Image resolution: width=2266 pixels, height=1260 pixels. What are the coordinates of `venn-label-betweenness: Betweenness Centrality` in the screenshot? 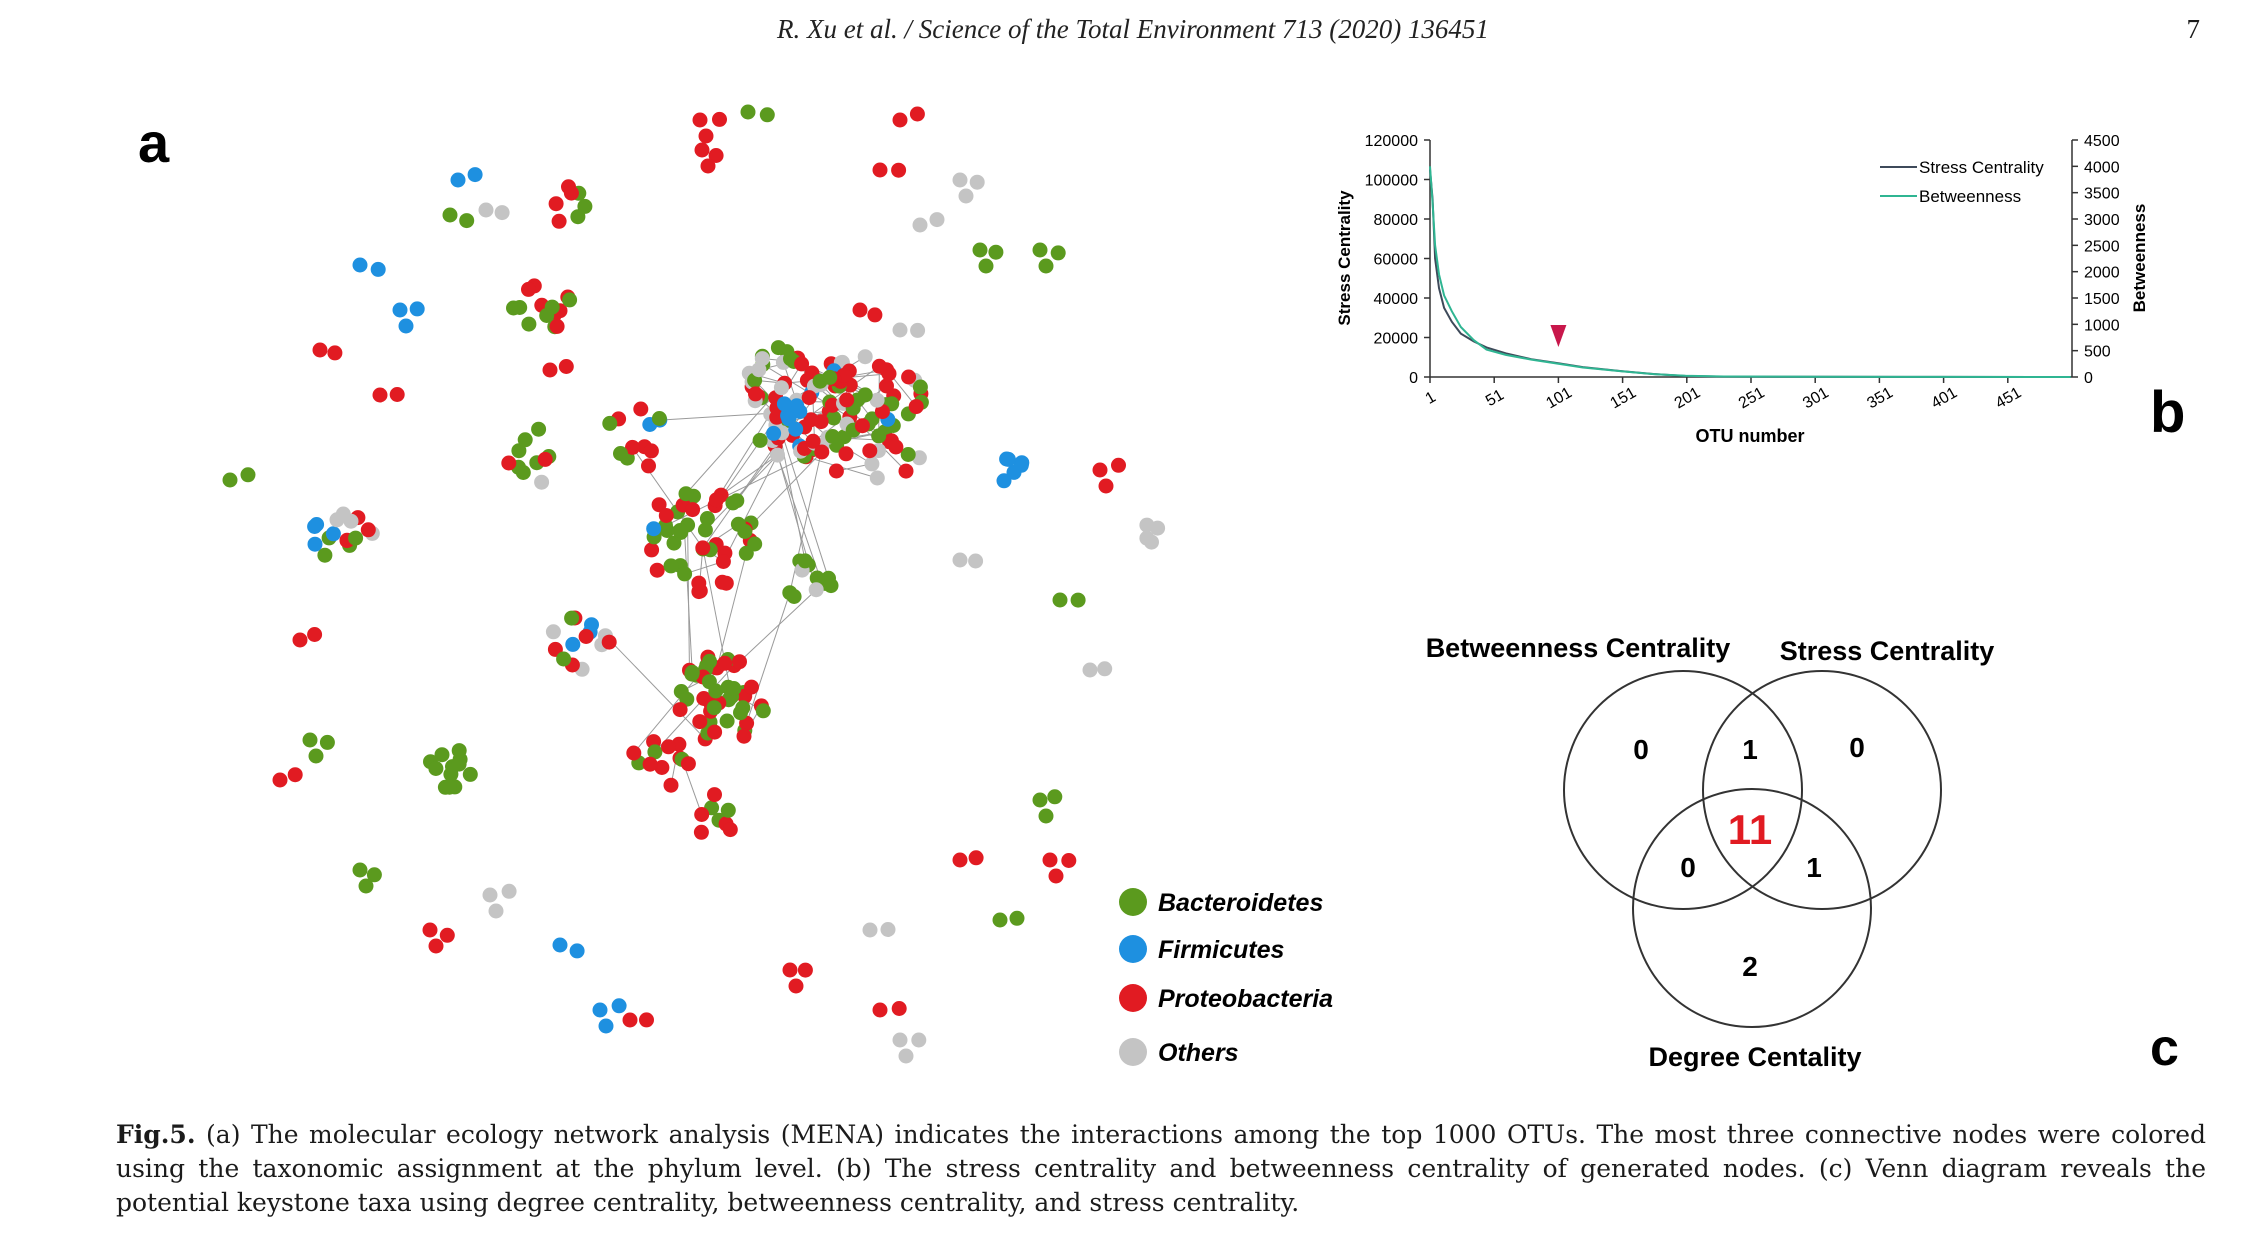 It's located at (1578, 648).